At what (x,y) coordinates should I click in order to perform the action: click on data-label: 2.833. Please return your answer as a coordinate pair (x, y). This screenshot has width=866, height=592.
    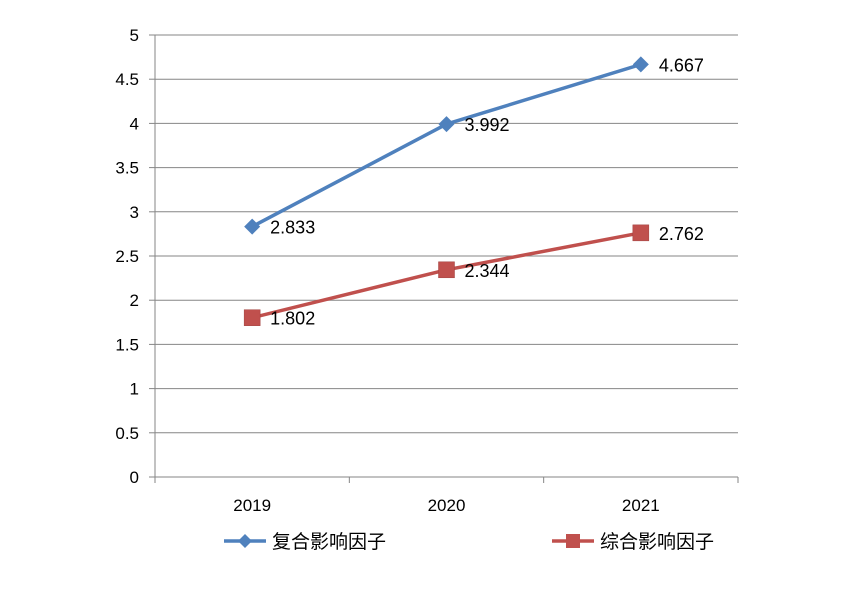
    Looking at the image, I should click on (292, 228).